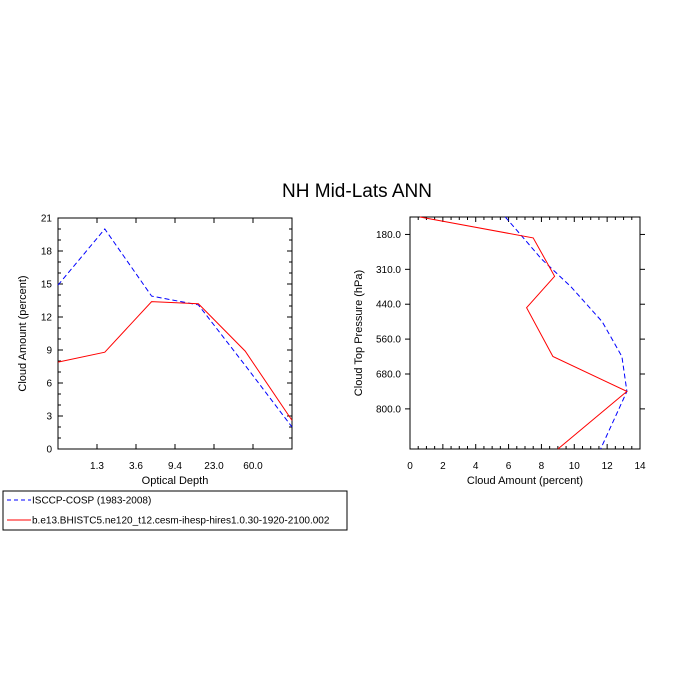  Describe the element at coordinates (575, 466) in the screenshot. I see `x-tick-label: 10` at that location.